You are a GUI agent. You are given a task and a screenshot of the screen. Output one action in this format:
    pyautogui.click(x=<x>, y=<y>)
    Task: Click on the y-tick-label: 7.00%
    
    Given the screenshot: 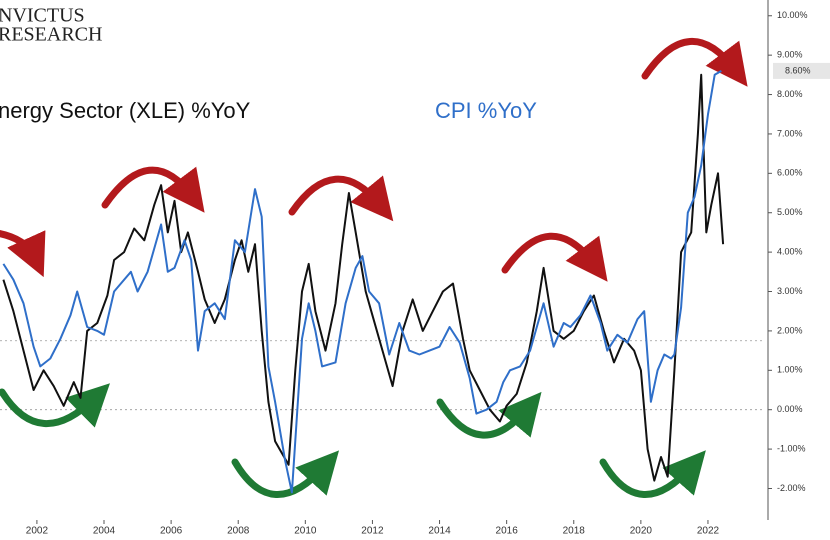 What is the action you would take?
    pyautogui.click(x=790, y=133)
    